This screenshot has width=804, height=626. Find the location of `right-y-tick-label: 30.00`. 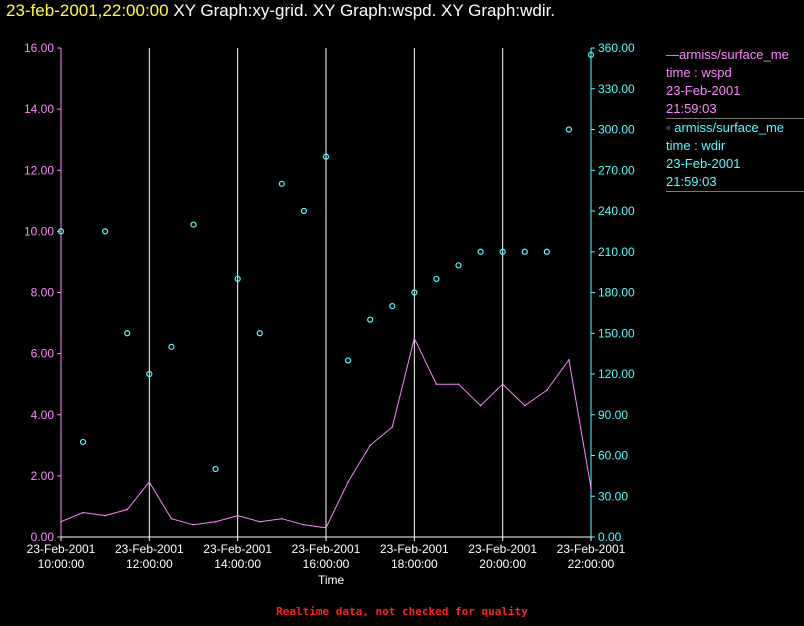

right-y-tick-label: 30.00 is located at coordinates (613, 496).